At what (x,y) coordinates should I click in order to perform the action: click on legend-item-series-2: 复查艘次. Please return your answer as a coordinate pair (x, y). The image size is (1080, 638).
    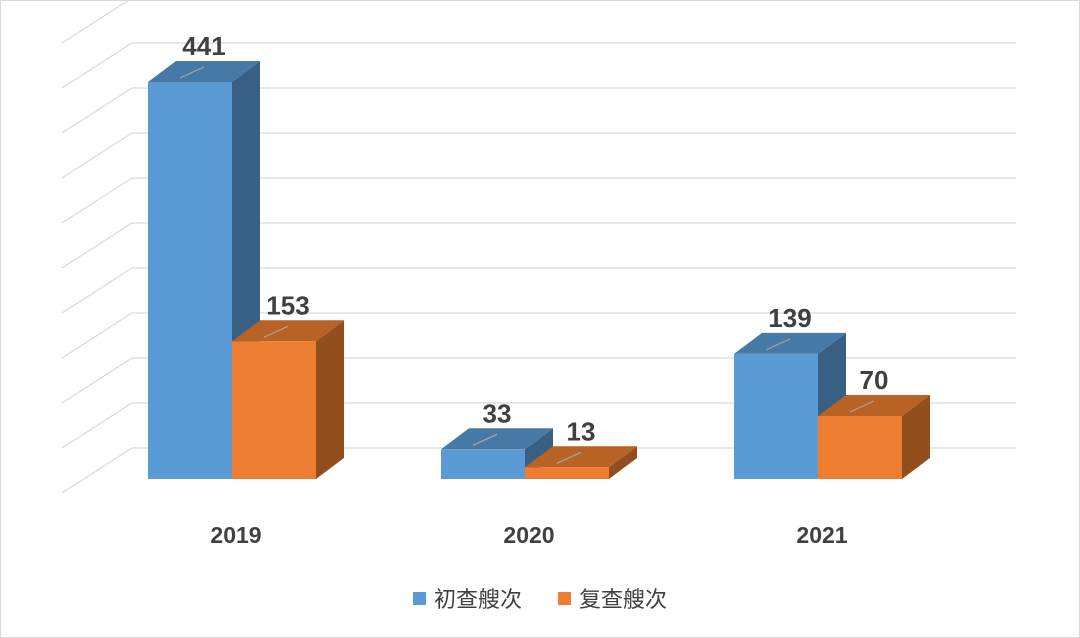
    Looking at the image, I should click on (612, 598).